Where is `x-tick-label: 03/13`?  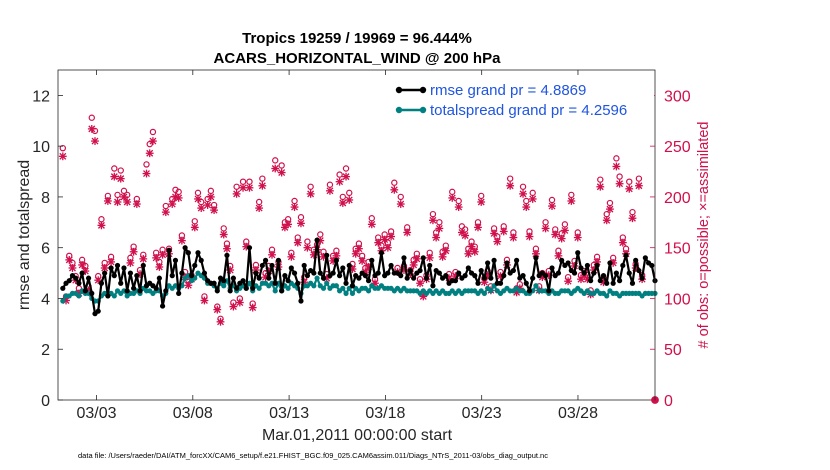
x-tick-label: 03/13 is located at coordinates (289, 413).